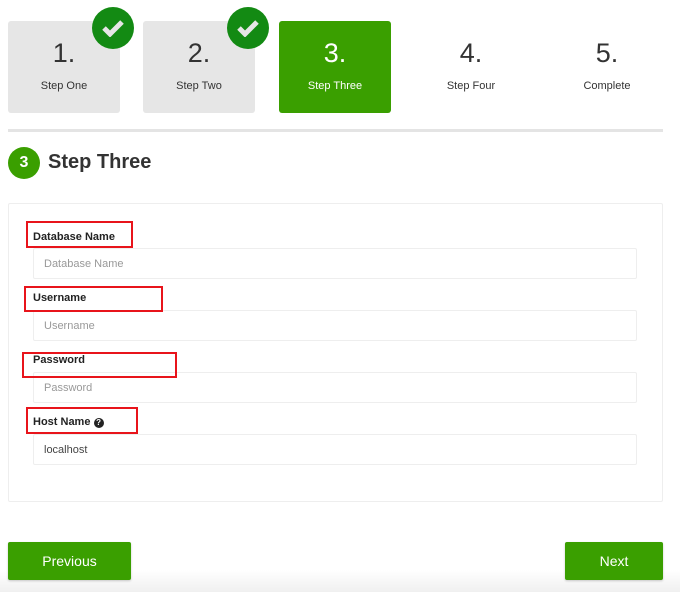 The height and width of the screenshot is (592, 680). Describe the element at coordinates (98, 423) in the screenshot. I see `question-circle-icon: ?` at that location.